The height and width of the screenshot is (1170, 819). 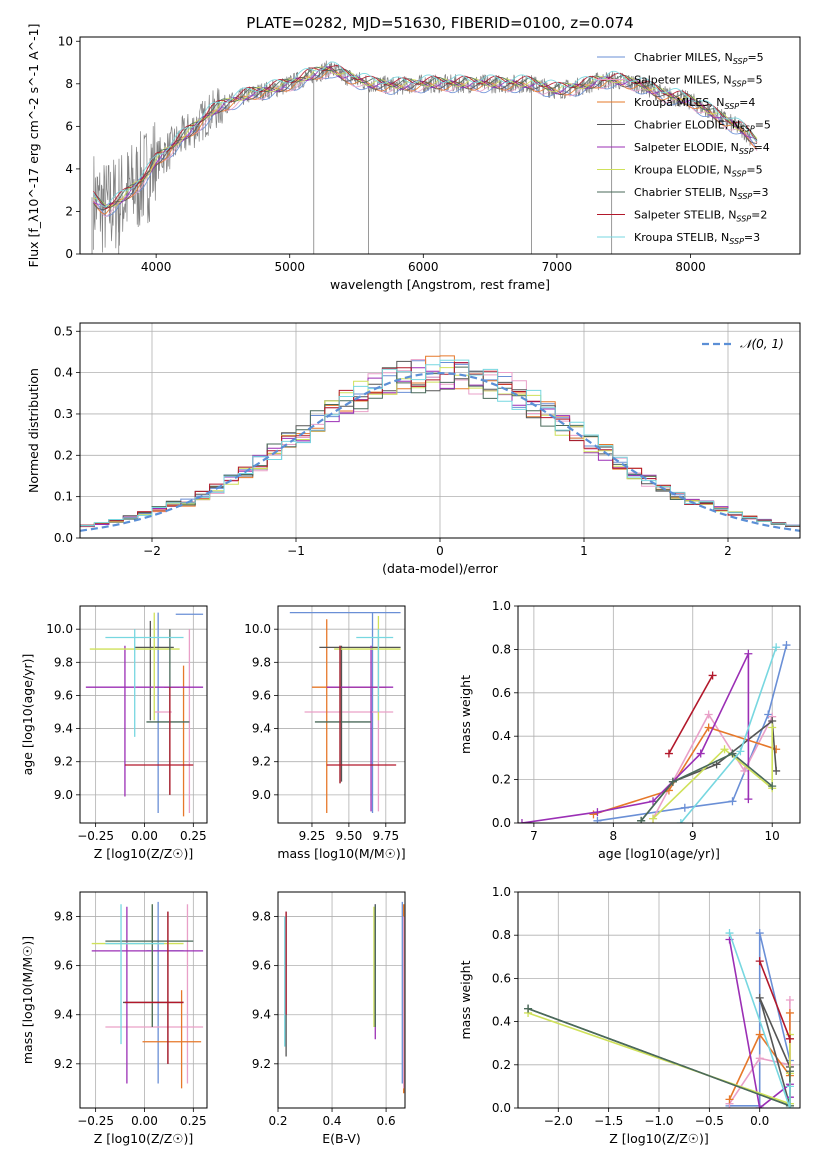 I want to click on x-axis-label: E(B-V), so click(x=341, y=1138).